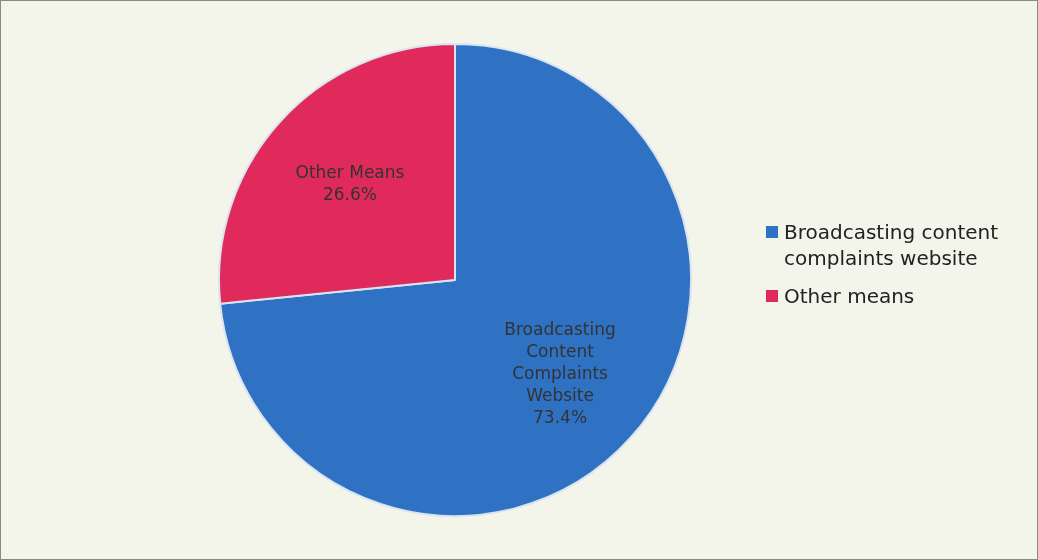  What do you see at coordinates (350, 183) in the screenshot?
I see `data-label: Other Means 26.6%` at bounding box center [350, 183].